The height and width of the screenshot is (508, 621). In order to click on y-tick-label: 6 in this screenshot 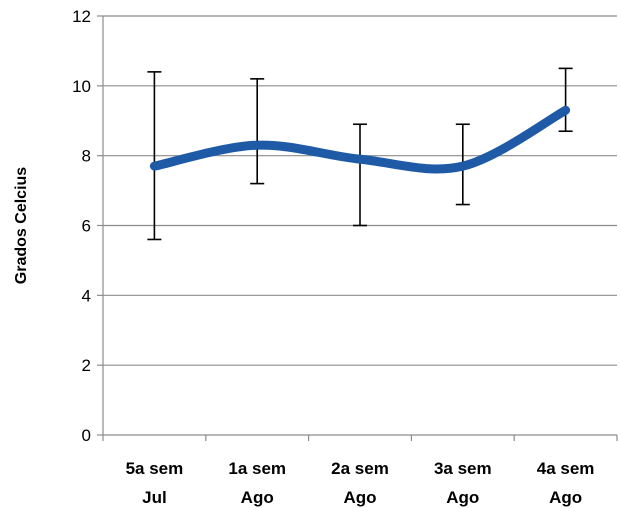, I will do `click(86, 226)`.